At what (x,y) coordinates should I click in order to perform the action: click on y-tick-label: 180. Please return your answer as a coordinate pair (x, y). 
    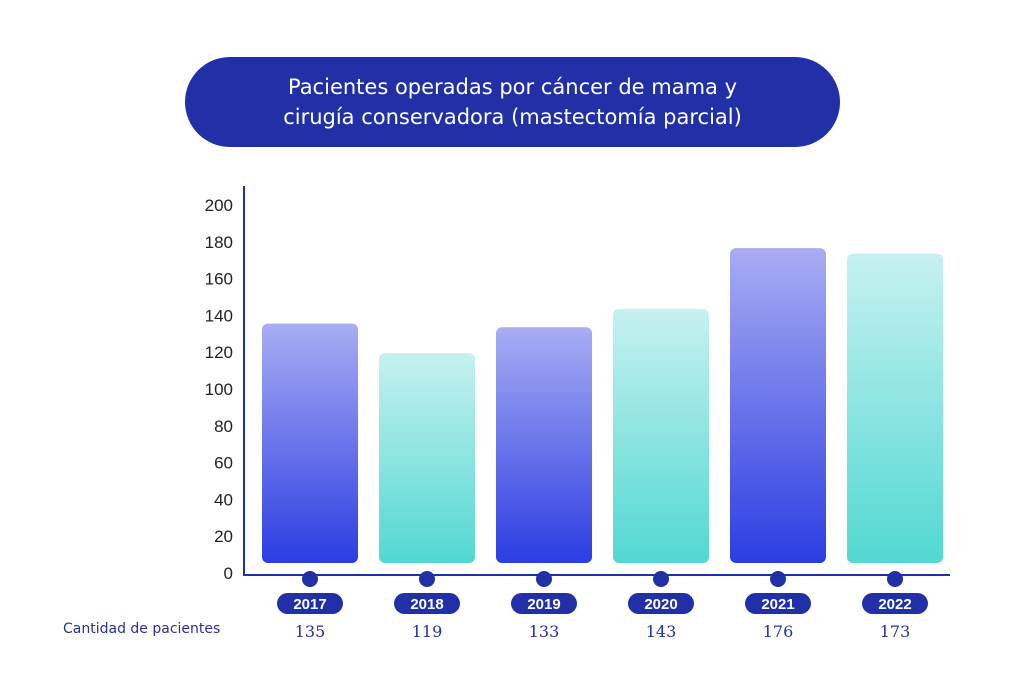
    Looking at the image, I should click on (219, 242).